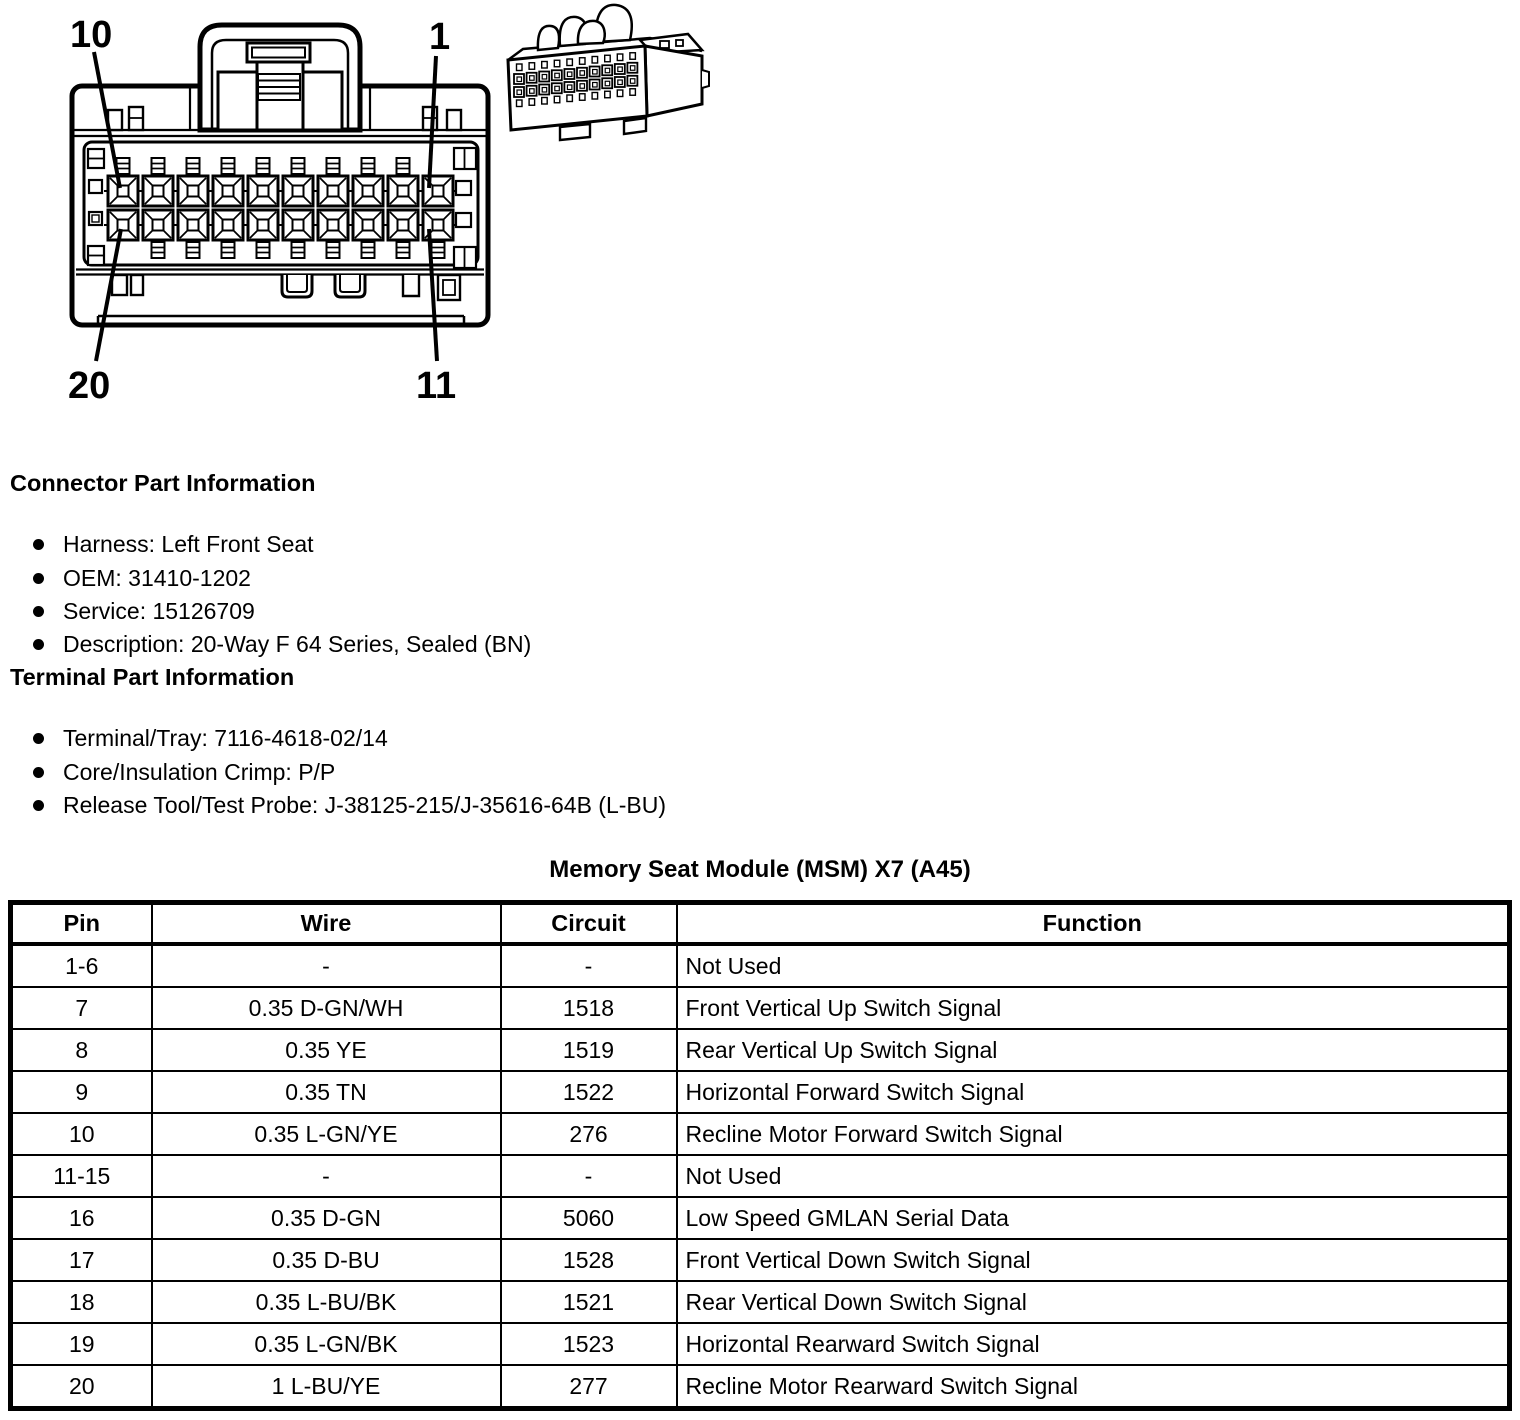 Image resolution: width=1520 pixels, height=1420 pixels. Describe the element at coordinates (81, 1260) in the screenshot. I see `cell-pin: 17` at that location.